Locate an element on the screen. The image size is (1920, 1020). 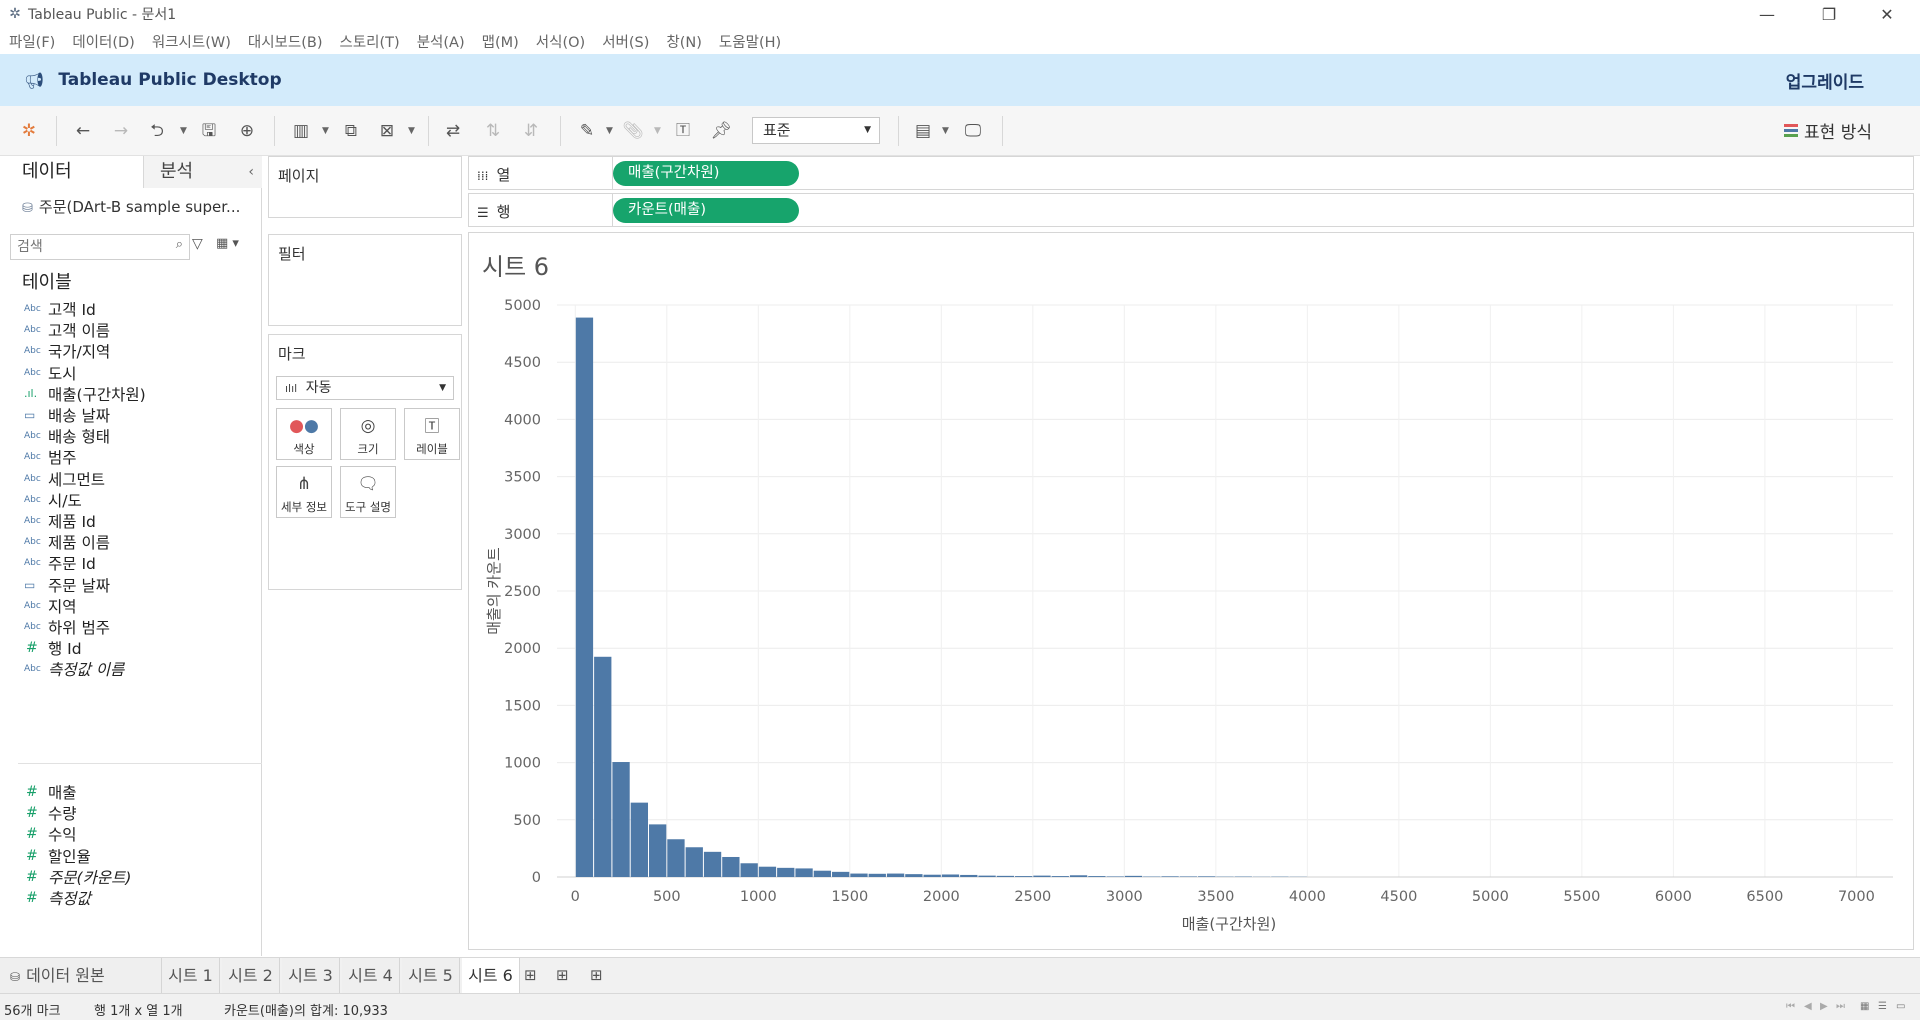
field-item: # 수익 is located at coordinates (131, 834).